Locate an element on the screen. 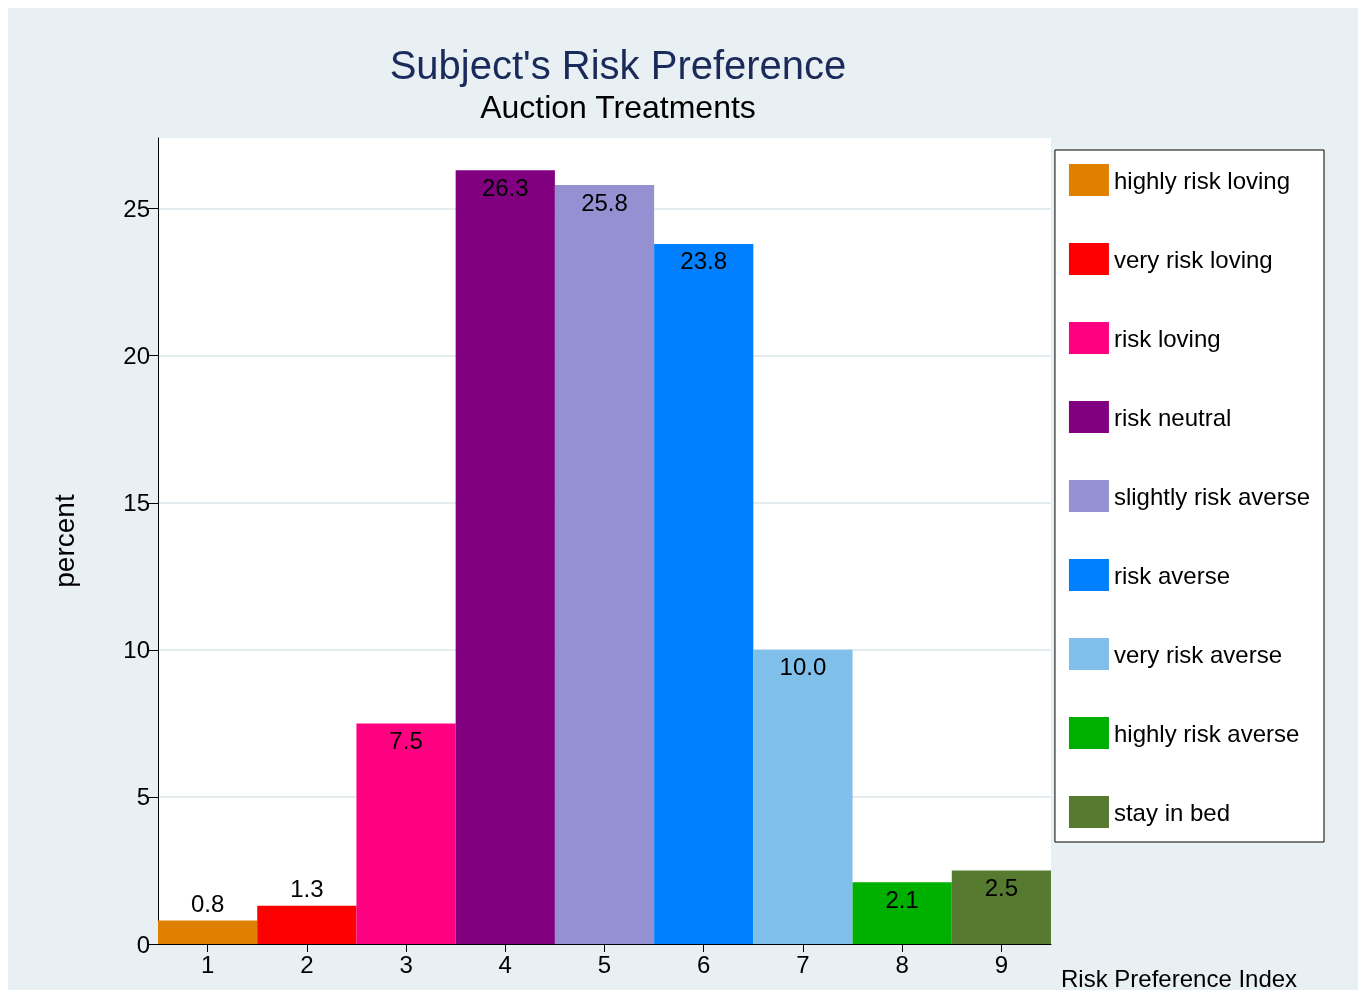  data-label: 0.8 is located at coordinates (207, 903).